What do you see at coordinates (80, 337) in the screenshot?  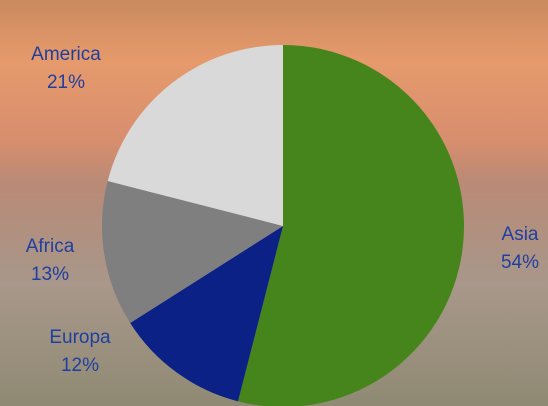 I see `slice-label: Europa` at bounding box center [80, 337].